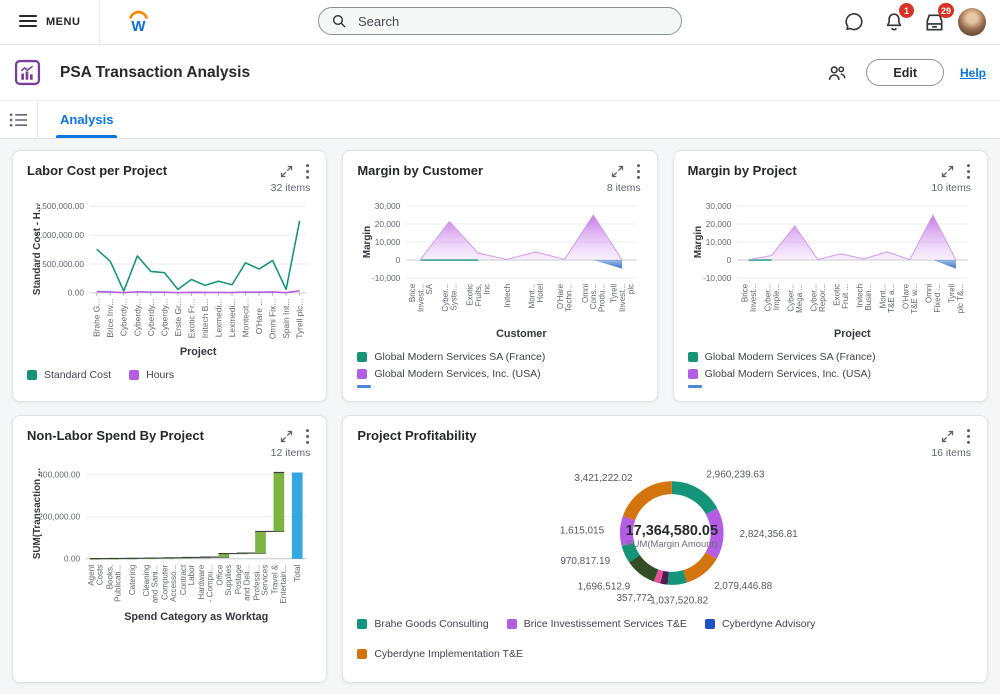 The image size is (1000, 694). Describe the element at coordinates (507, 296) in the screenshot. I see `svg-text: Initech` at that location.